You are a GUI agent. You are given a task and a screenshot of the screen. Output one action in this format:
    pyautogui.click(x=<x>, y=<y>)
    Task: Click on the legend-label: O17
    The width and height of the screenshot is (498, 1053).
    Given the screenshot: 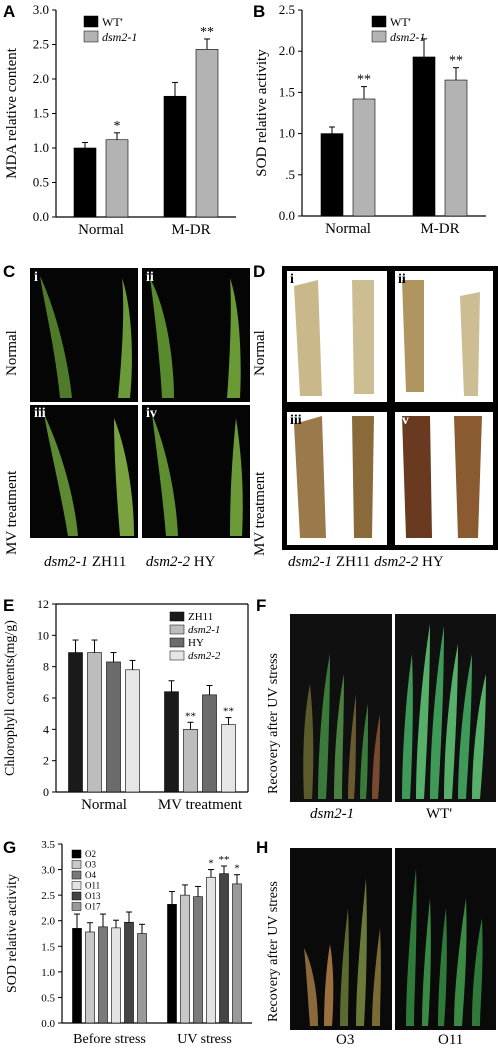 What is the action you would take?
    pyautogui.click(x=93, y=907)
    